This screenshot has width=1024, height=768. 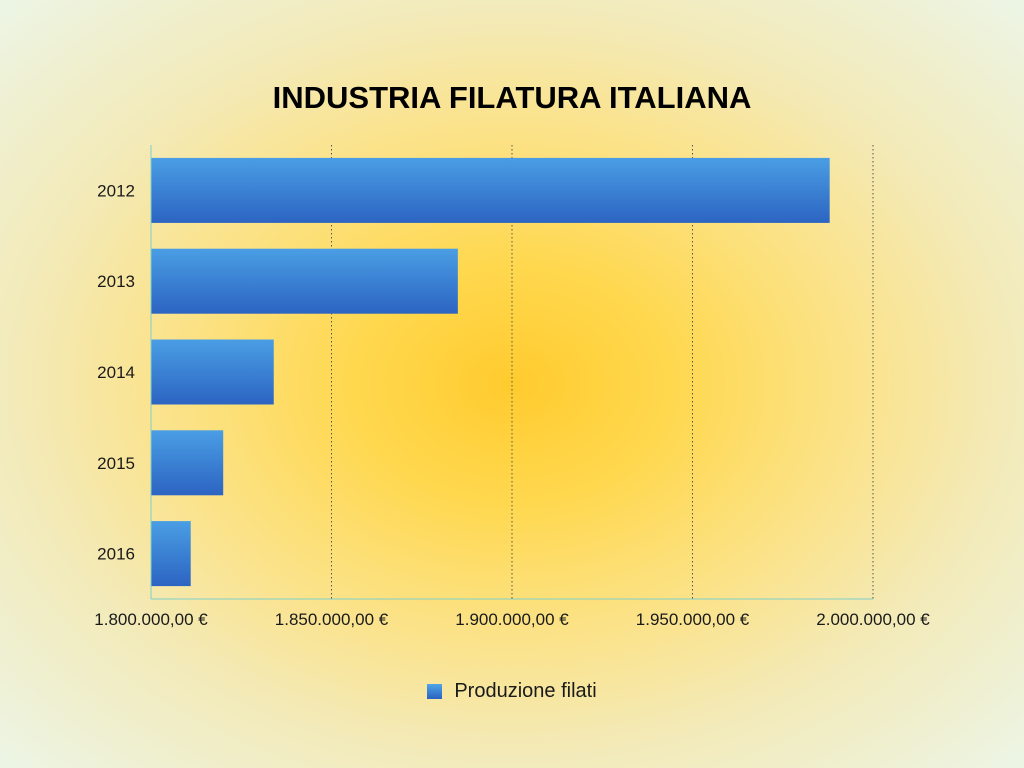 What do you see at coordinates (187, 463) in the screenshot?
I see `bar-2015` at bounding box center [187, 463].